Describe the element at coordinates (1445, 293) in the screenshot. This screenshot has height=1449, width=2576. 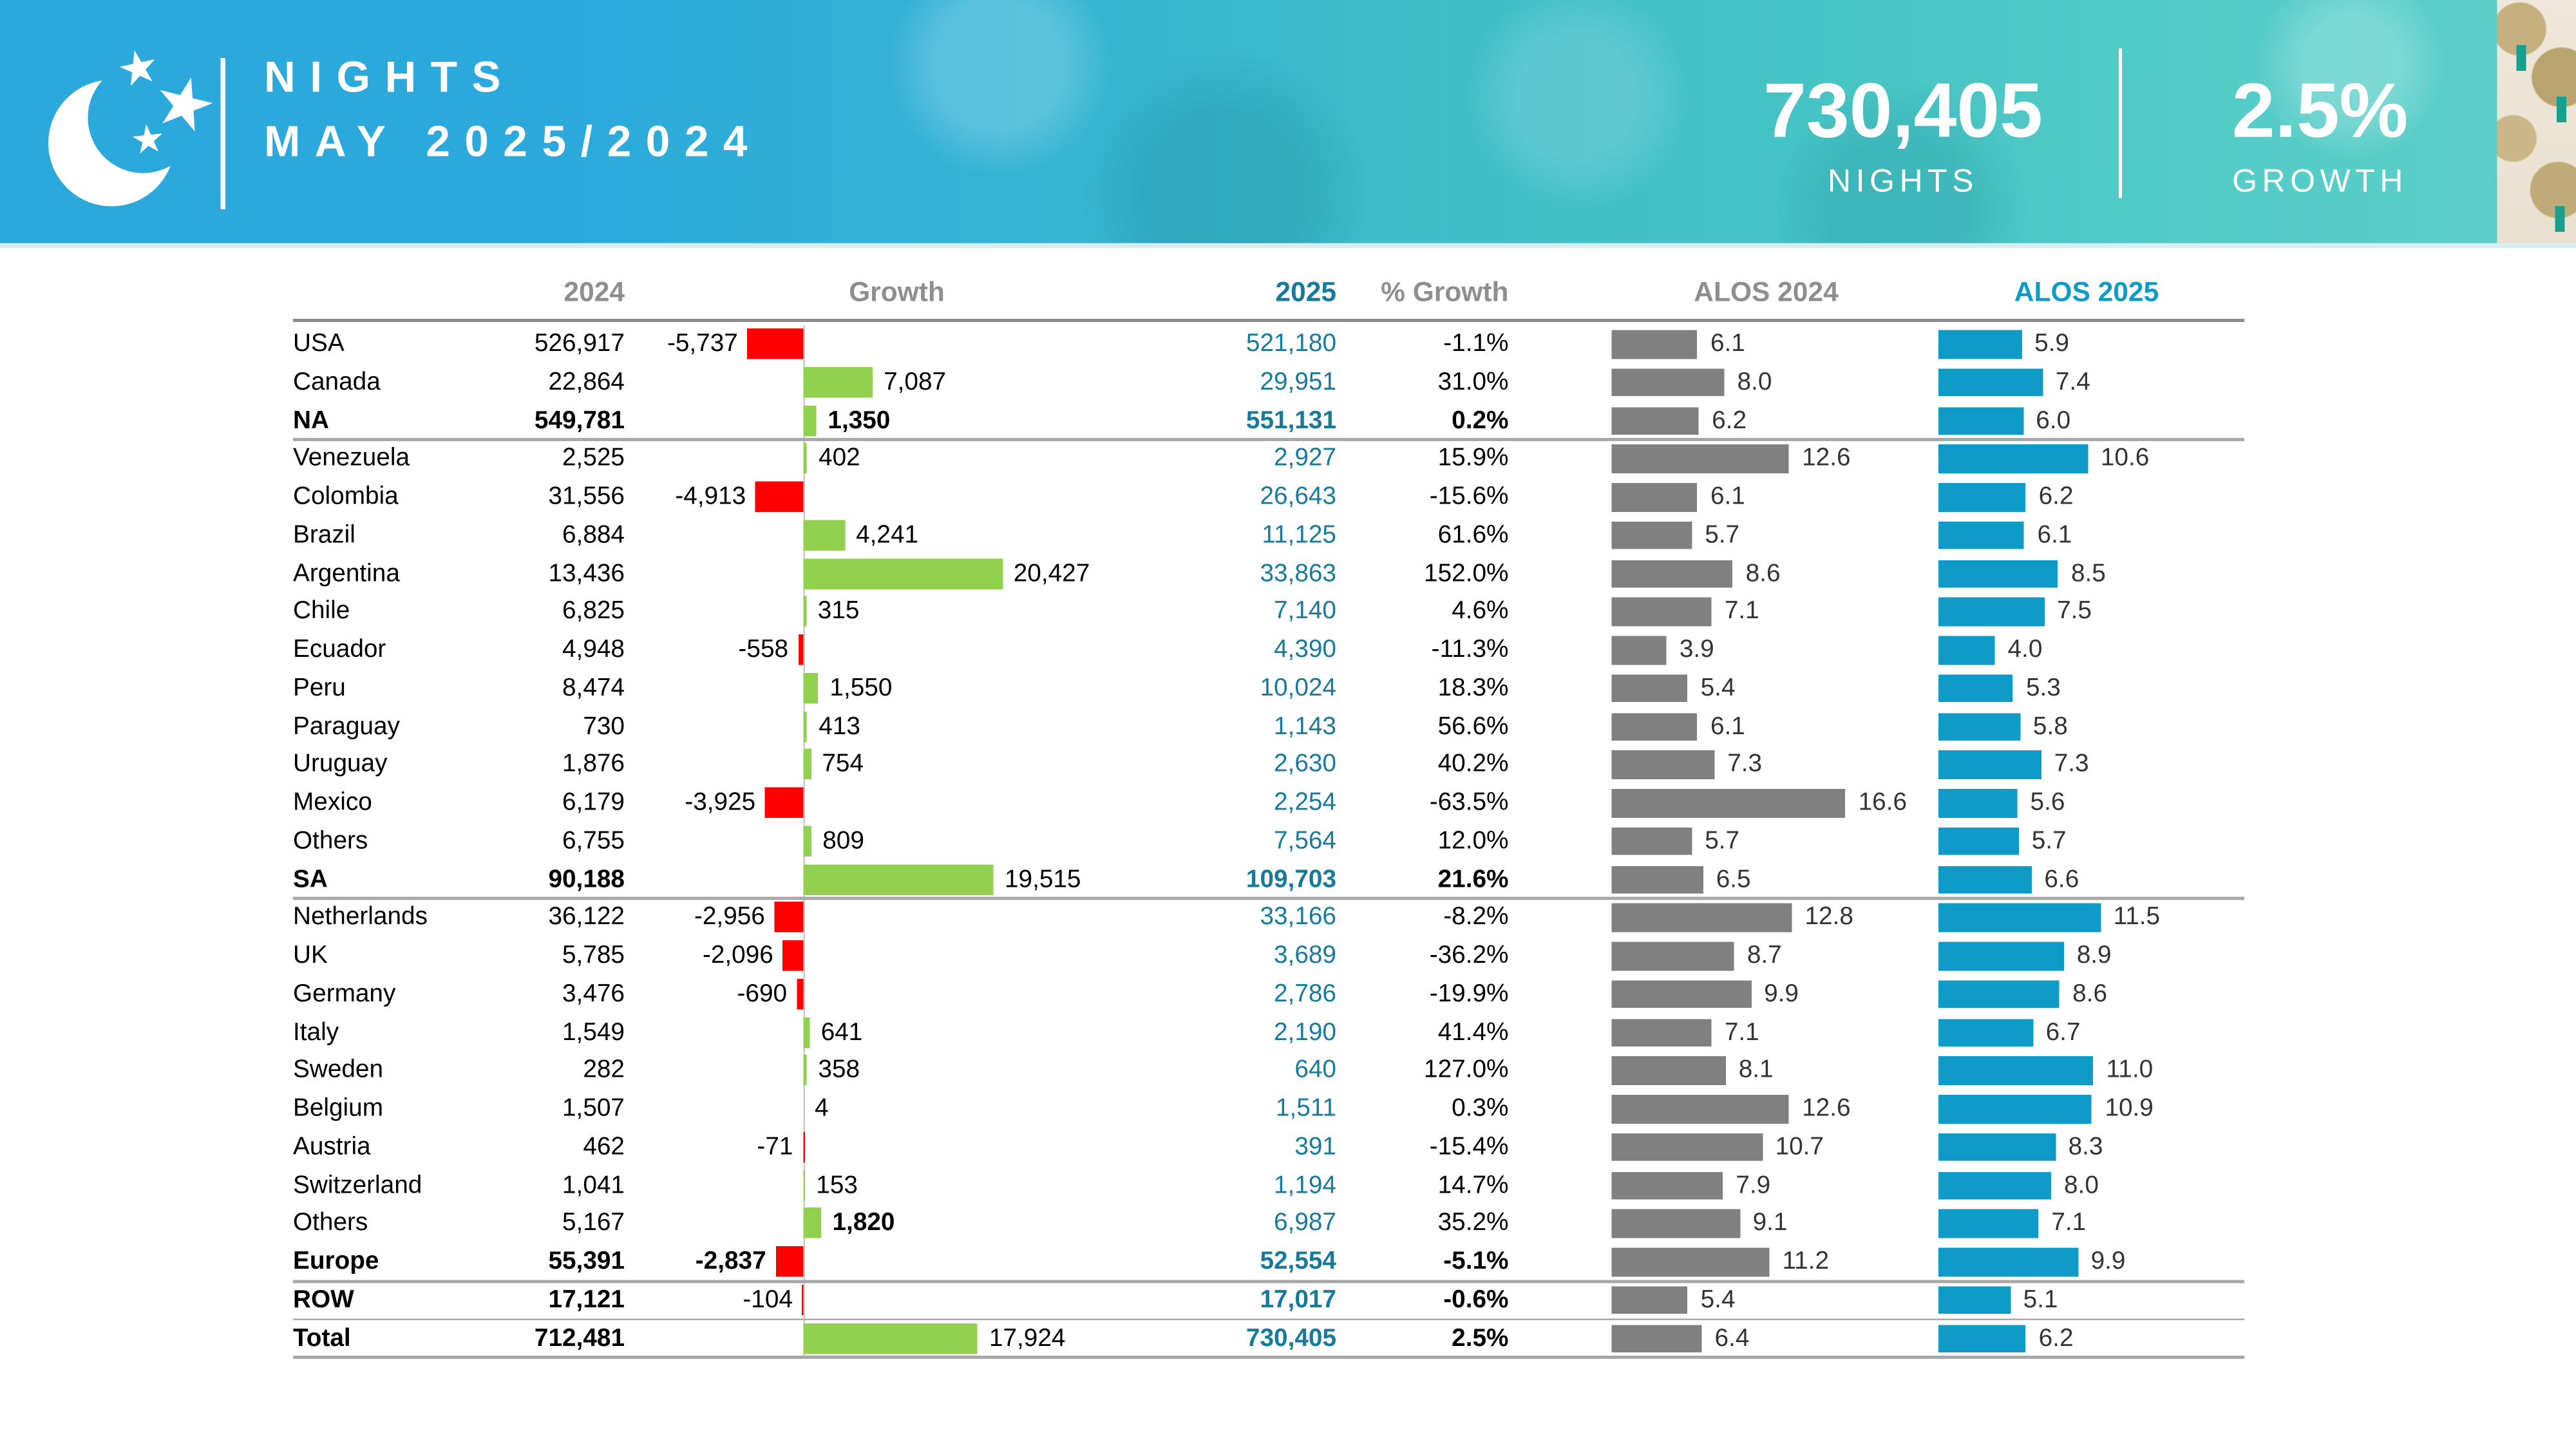
I see `column-header-pct-growth: % Growth` at that location.